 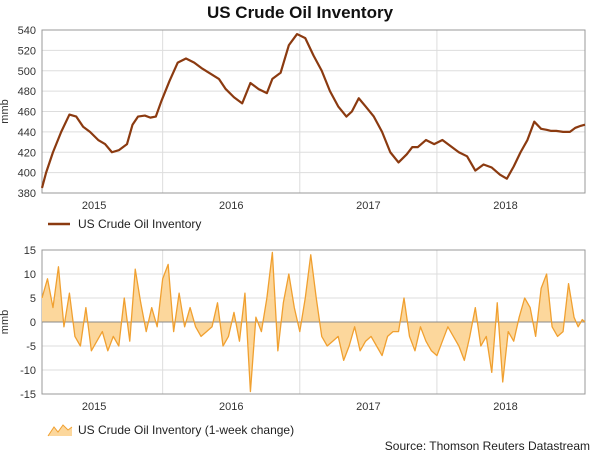 What do you see at coordinates (487, 446) in the screenshot?
I see `source-note: Source: Thomson Reuters Datastream` at bounding box center [487, 446].